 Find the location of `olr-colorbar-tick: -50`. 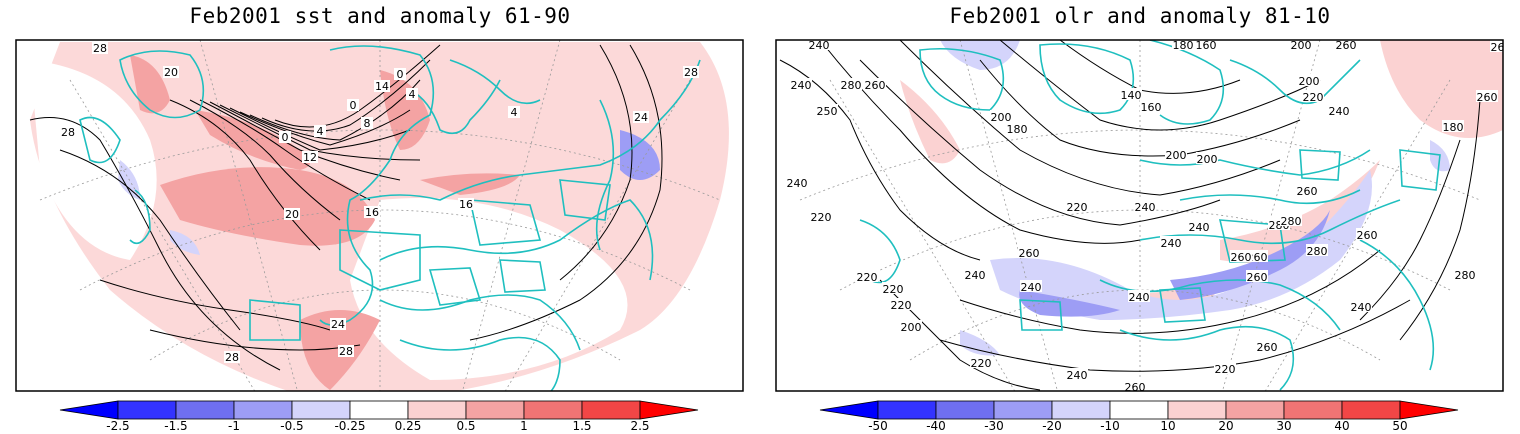

olr-colorbar-tick: -50 is located at coordinates (878, 424).